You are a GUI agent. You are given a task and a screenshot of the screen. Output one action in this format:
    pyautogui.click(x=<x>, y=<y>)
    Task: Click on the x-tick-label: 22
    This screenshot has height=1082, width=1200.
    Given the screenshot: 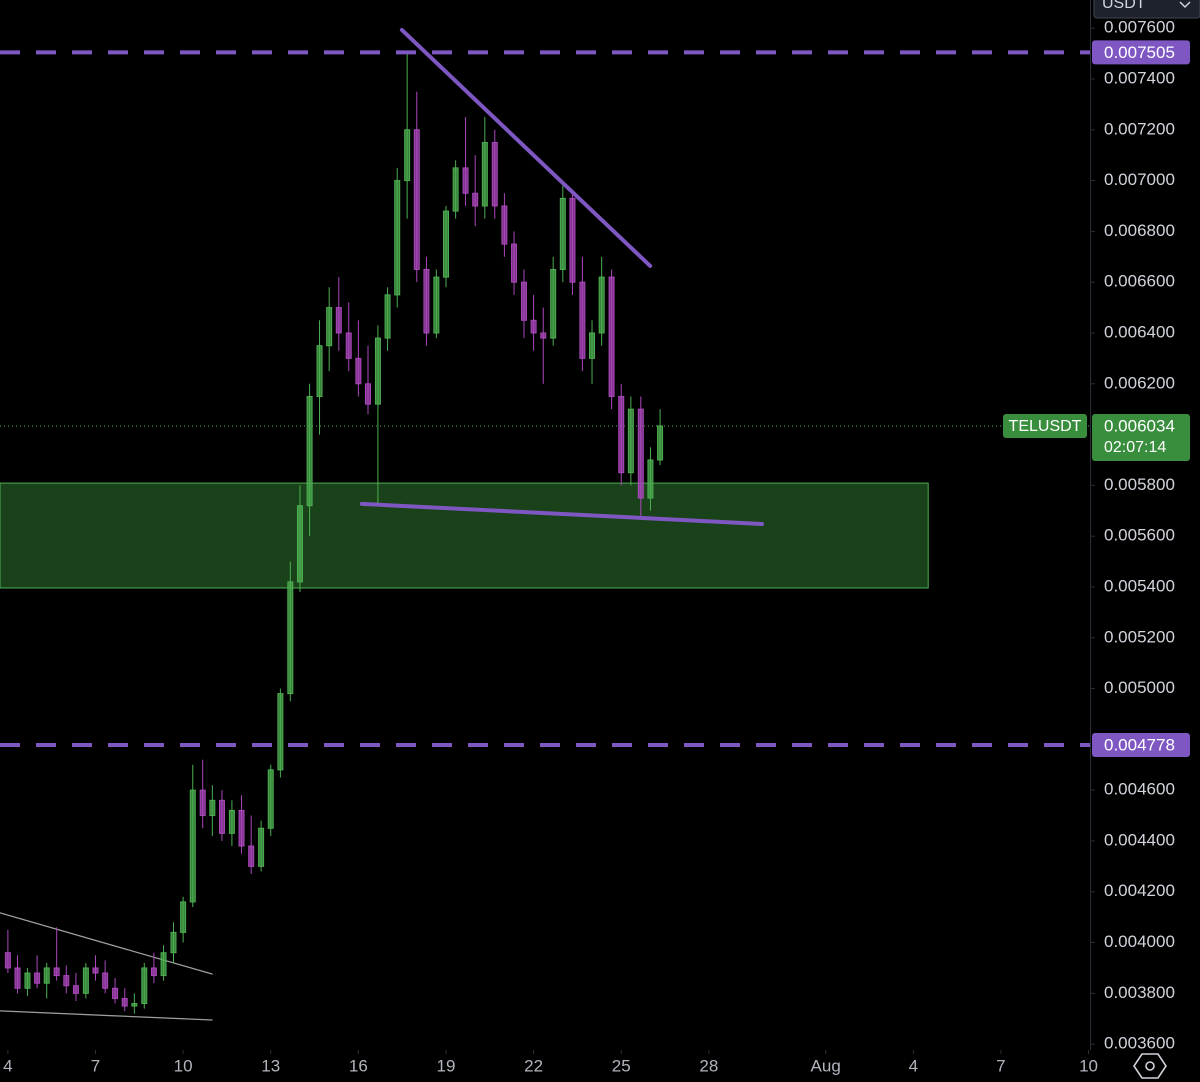 What is the action you would take?
    pyautogui.click(x=533, y=1065)
    